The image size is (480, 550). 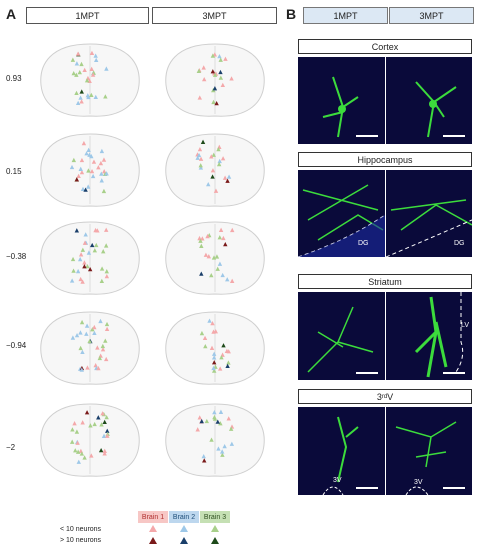 What do you see at coordinates (367, 373) in the screenshot?
I see `scale-bar` at bounding box center [367, 373].